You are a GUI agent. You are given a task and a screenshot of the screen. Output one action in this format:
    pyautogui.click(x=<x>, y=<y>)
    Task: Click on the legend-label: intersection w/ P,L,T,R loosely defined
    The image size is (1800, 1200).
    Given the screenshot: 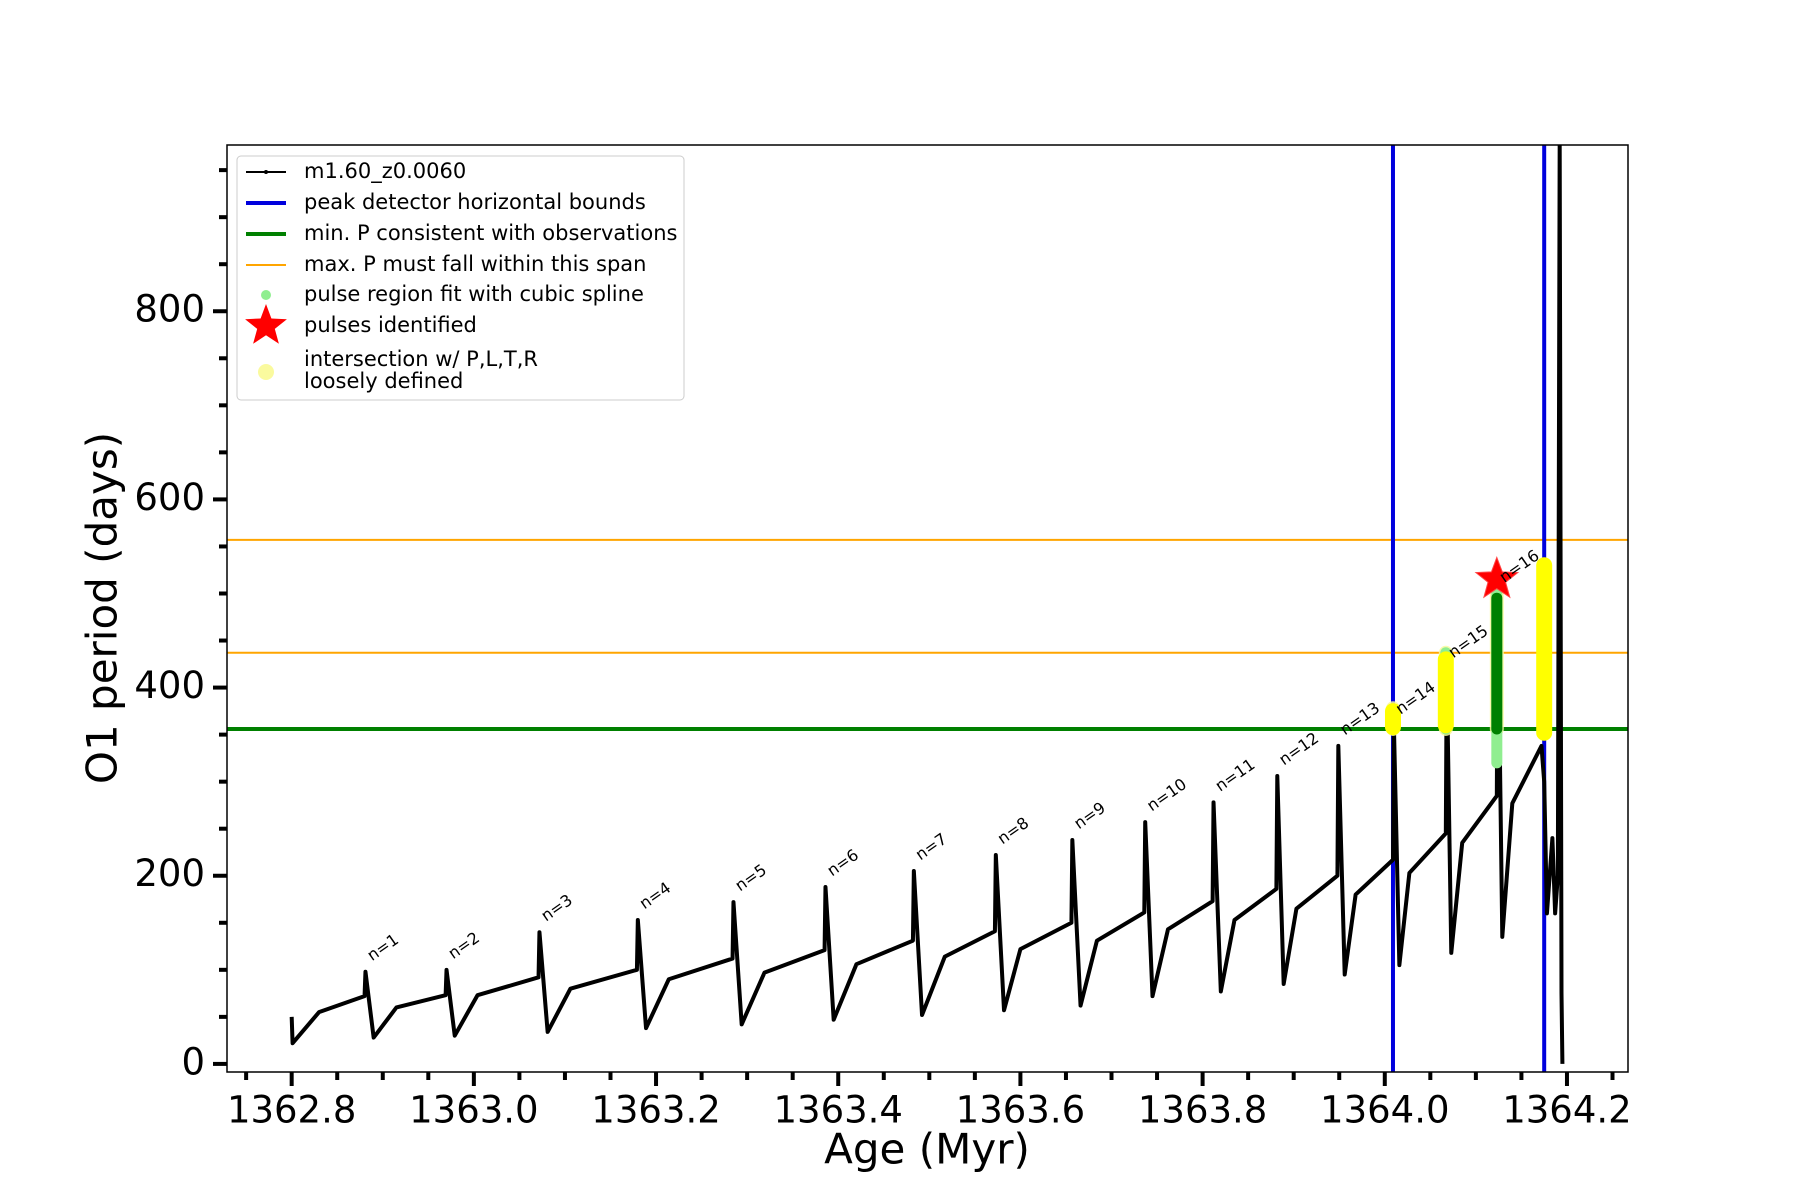 What is the action you would take?
    pyautogui.click(x=421, y=370)
    